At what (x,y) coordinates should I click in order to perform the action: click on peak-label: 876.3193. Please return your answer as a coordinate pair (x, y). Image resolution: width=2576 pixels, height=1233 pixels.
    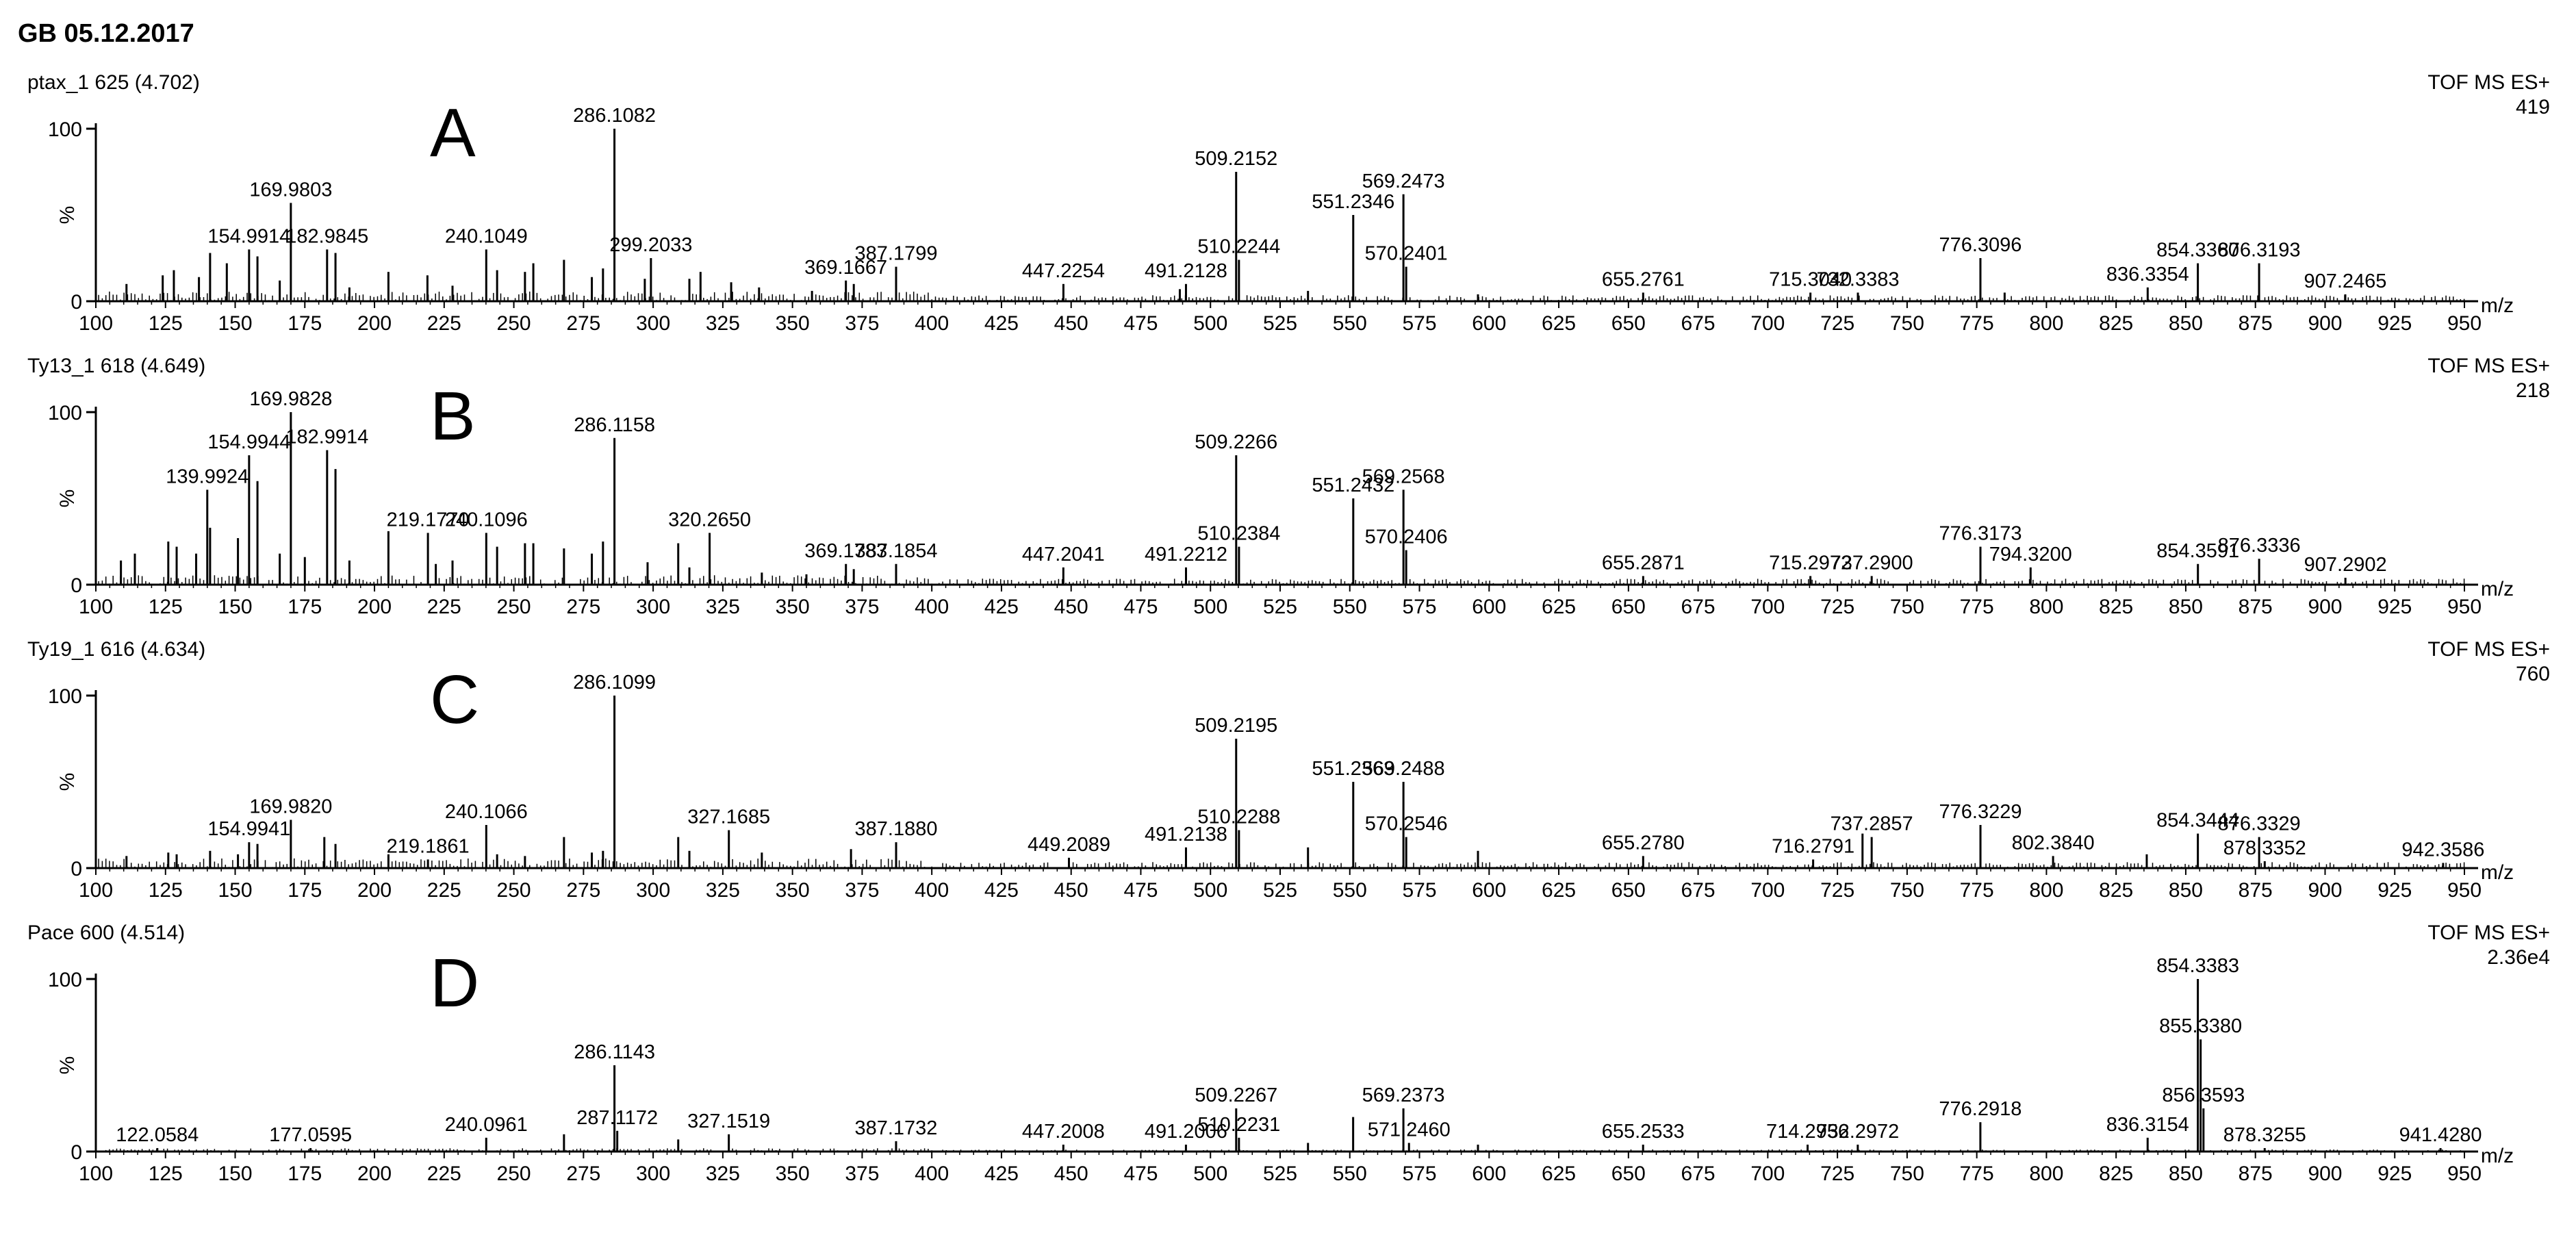
    Looking at the image, I should click on (2259, 251).